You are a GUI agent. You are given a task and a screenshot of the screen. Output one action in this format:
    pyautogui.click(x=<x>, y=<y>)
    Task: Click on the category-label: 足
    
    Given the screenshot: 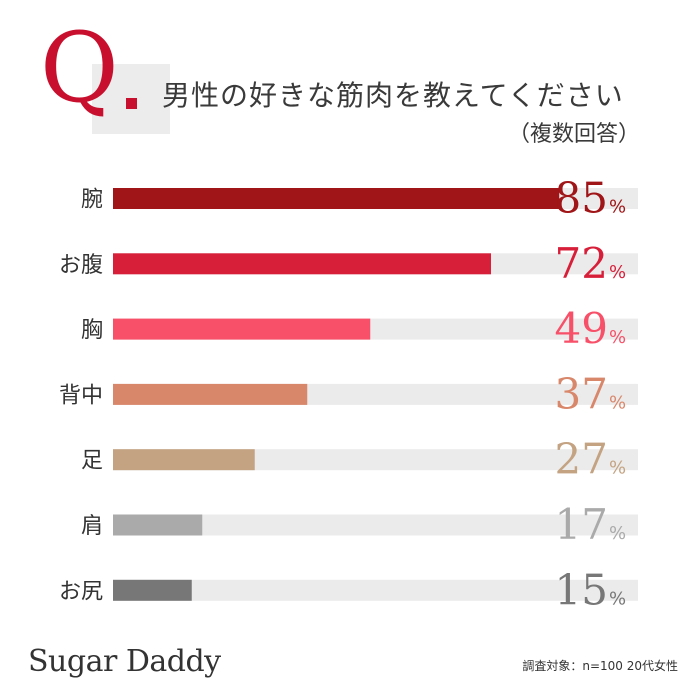 What is the action you would take?
    pyautogui.click(x=92, y=461)
    